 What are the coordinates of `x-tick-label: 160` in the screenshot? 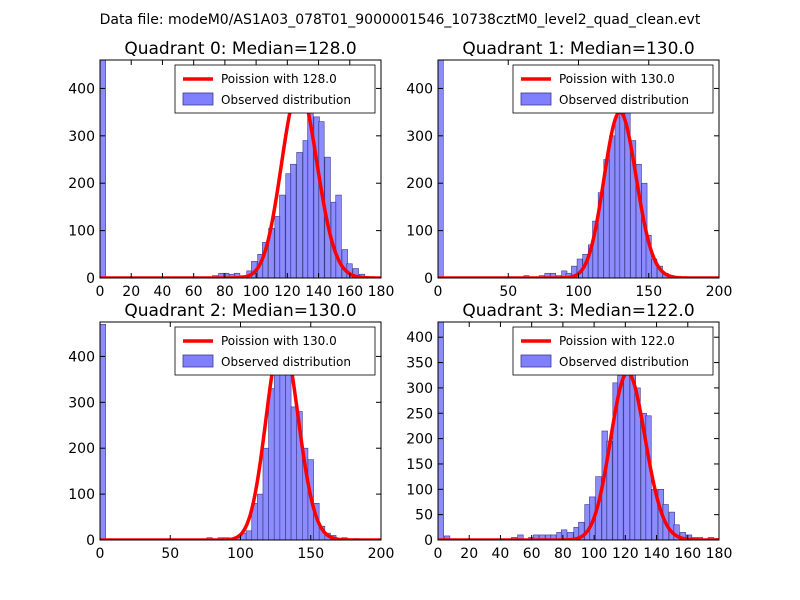 It's located at (687, 554).